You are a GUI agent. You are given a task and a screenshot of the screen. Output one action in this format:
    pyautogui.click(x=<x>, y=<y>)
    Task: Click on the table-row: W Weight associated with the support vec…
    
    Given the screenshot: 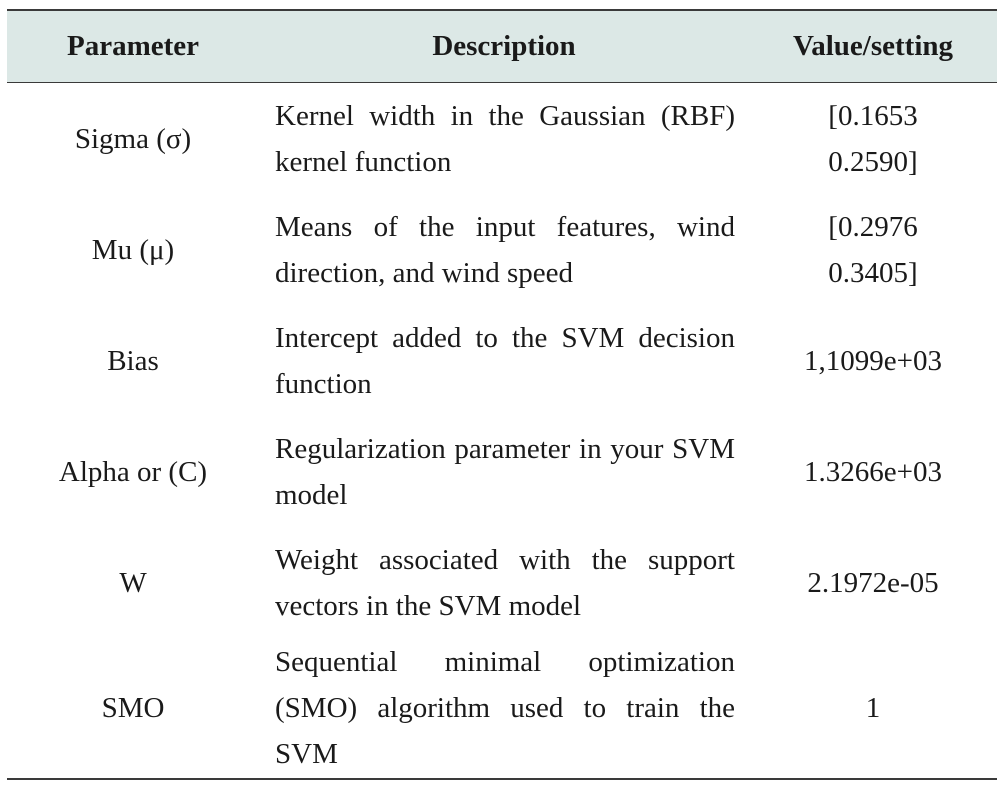 What is the action you would take?
    pyautogui.click(x=502, y=582)
    